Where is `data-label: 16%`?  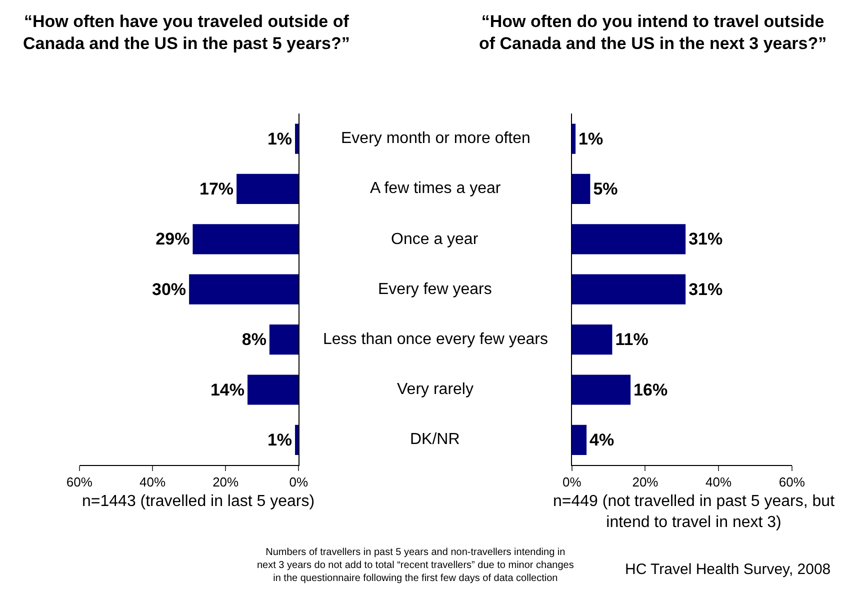 data-label: 16% is located at coordinates (651, 390).